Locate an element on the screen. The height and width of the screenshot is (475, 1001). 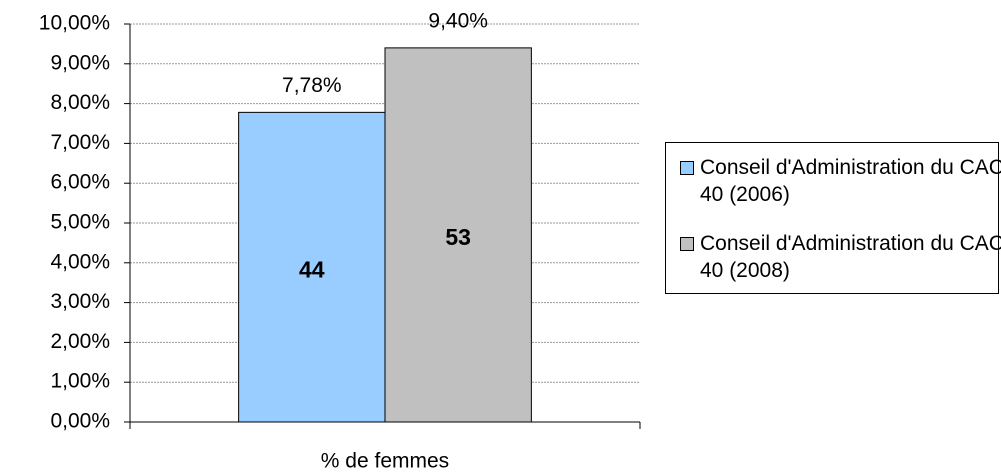
y-tick-label: 2,00% is located at coordinates (80, 341).